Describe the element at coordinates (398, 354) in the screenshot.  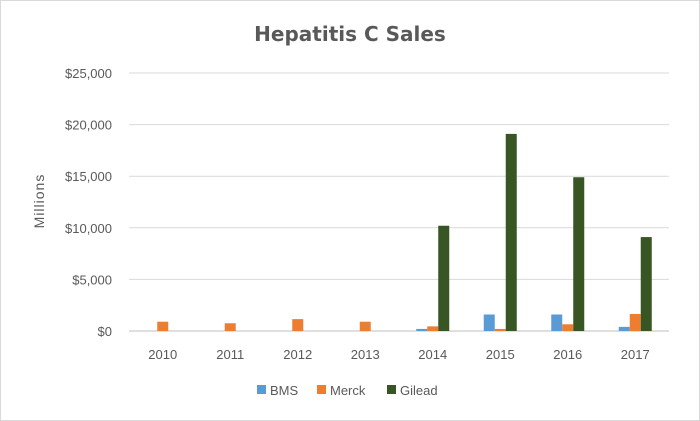
I see `x-tick-labels: 2010 2011 2012 2013 2014 2015 2016 2017` at that location.